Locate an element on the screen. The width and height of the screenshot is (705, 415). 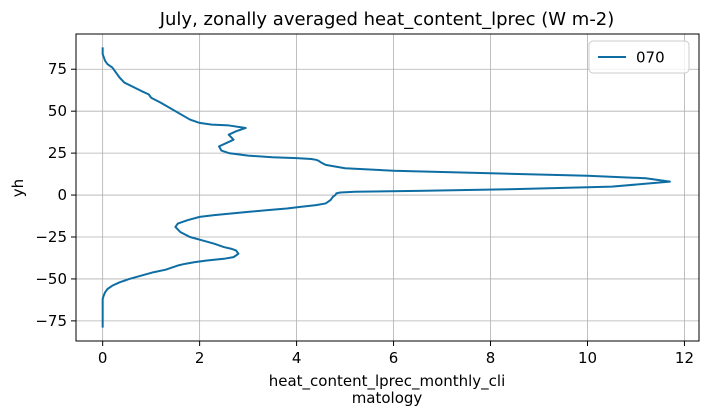
legend-box is located at coordinates (639, 57).